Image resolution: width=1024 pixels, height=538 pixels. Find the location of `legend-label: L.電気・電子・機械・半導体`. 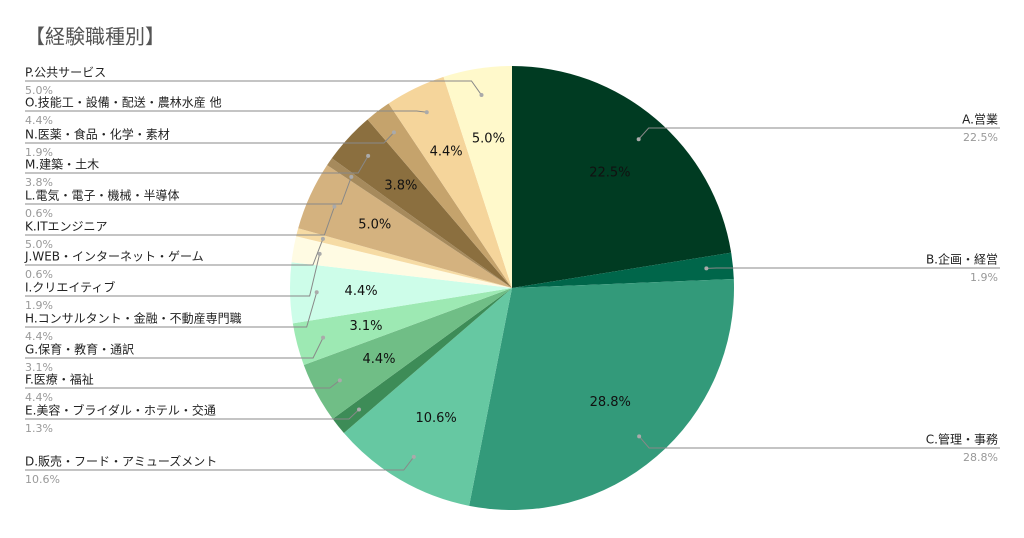

legend-label: L.電気・電子・機械・半導体 is located at coordinates (102, 195).